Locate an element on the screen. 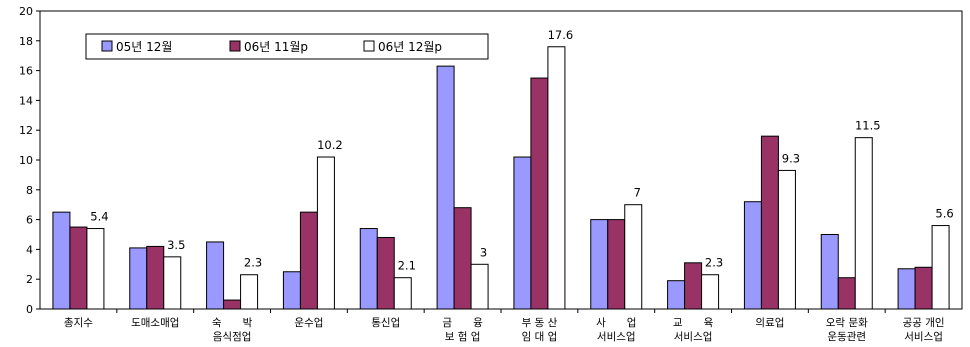 Image resolution: width=970 pixels, height=347 pixels. y-tick-label: 18 is located at coordinates (26, 41).